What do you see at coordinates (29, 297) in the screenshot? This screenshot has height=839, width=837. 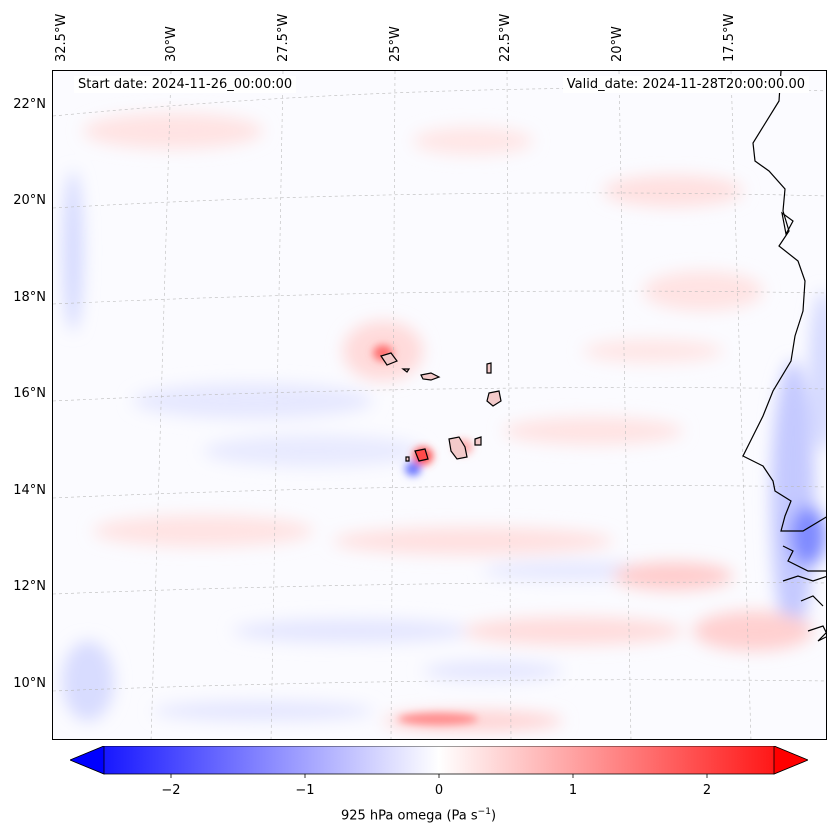 I see `lat-label-18n: 18°N` at bounding box center [29, 297].